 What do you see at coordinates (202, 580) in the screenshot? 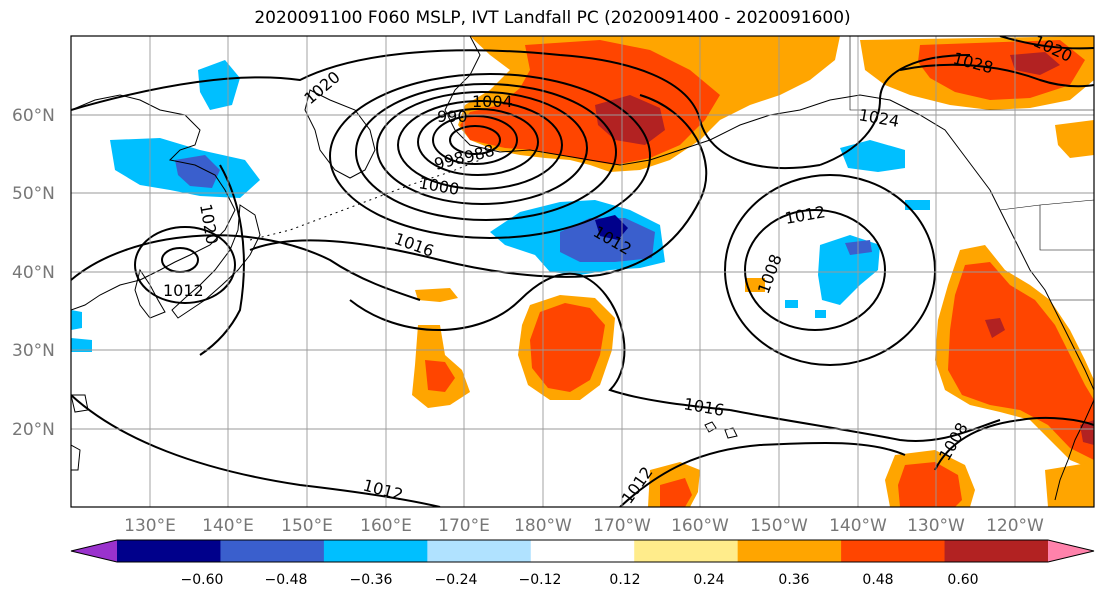
I see `colorbar-tick-label: −0.60` at bounding box center [202, 580].